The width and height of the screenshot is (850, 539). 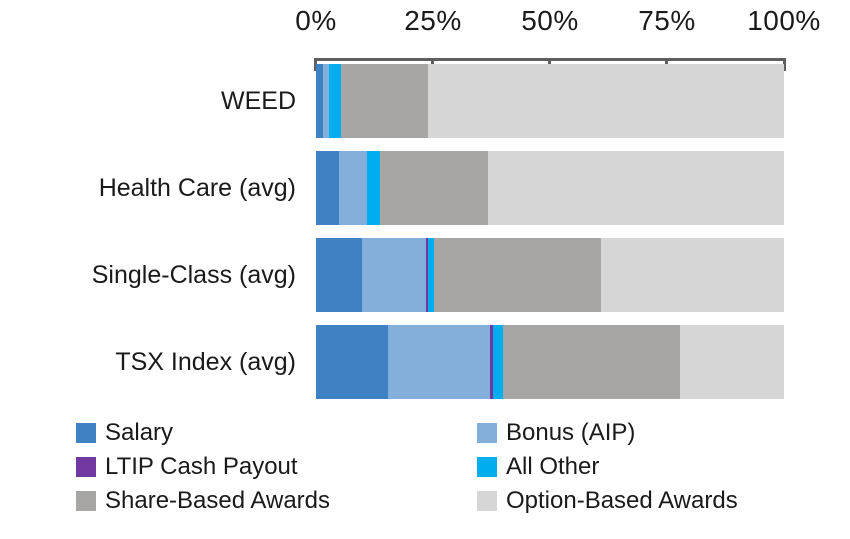 I want to click on legend-swatch-bonus-icon, so click(x=487, y=433).